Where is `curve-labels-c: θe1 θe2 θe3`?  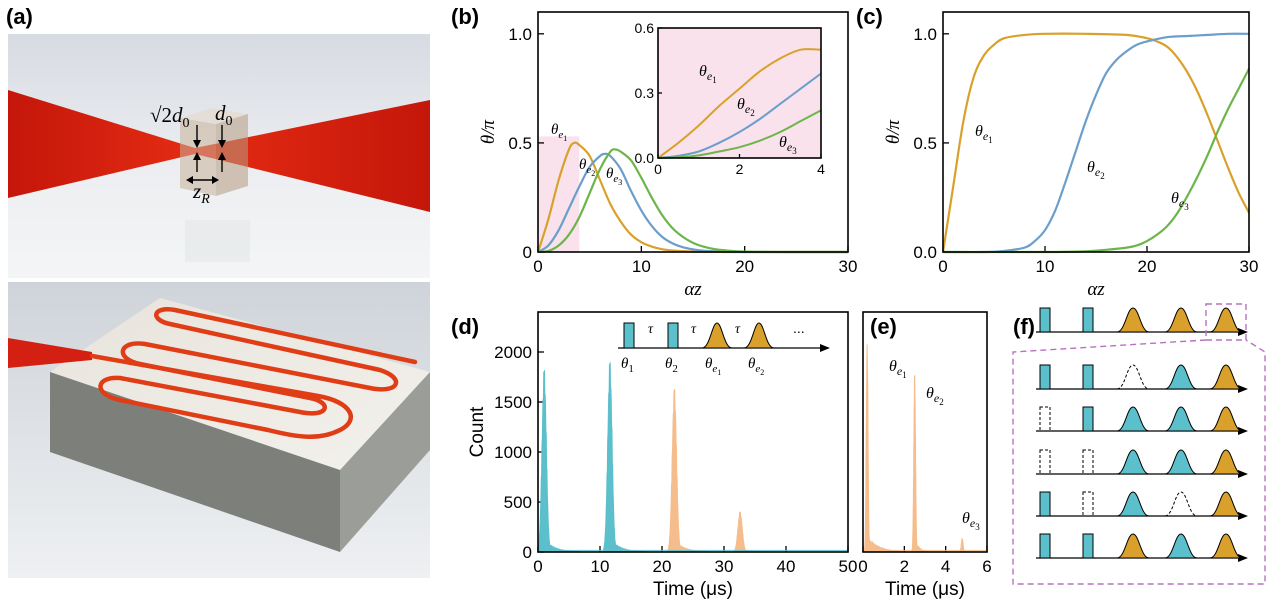 curve-labels-c: θe1 θe2 θe3 is located at coordinates (1082, 167).